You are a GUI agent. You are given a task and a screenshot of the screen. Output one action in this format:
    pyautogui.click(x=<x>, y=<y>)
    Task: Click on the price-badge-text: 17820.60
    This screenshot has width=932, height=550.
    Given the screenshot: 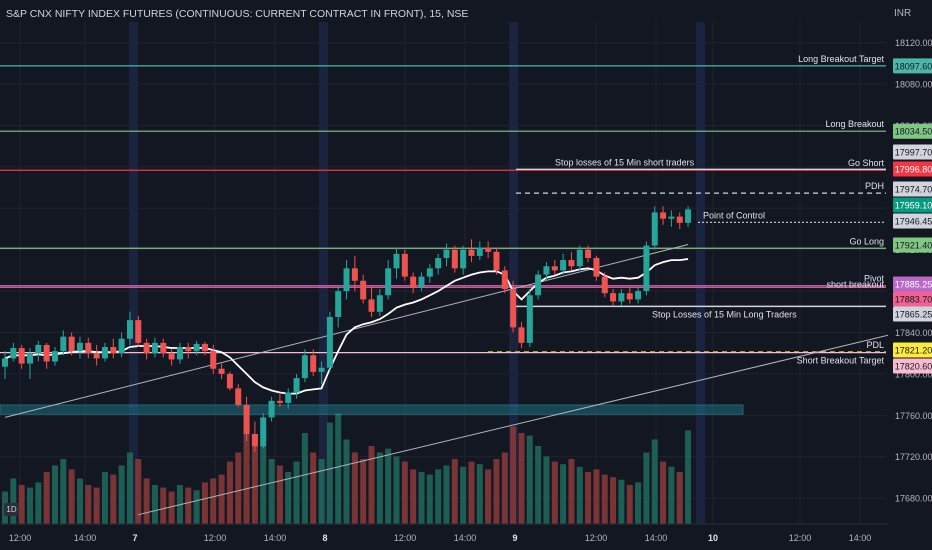 What is the action you would take?
    pyautogui.click(x=913, y=367)
    